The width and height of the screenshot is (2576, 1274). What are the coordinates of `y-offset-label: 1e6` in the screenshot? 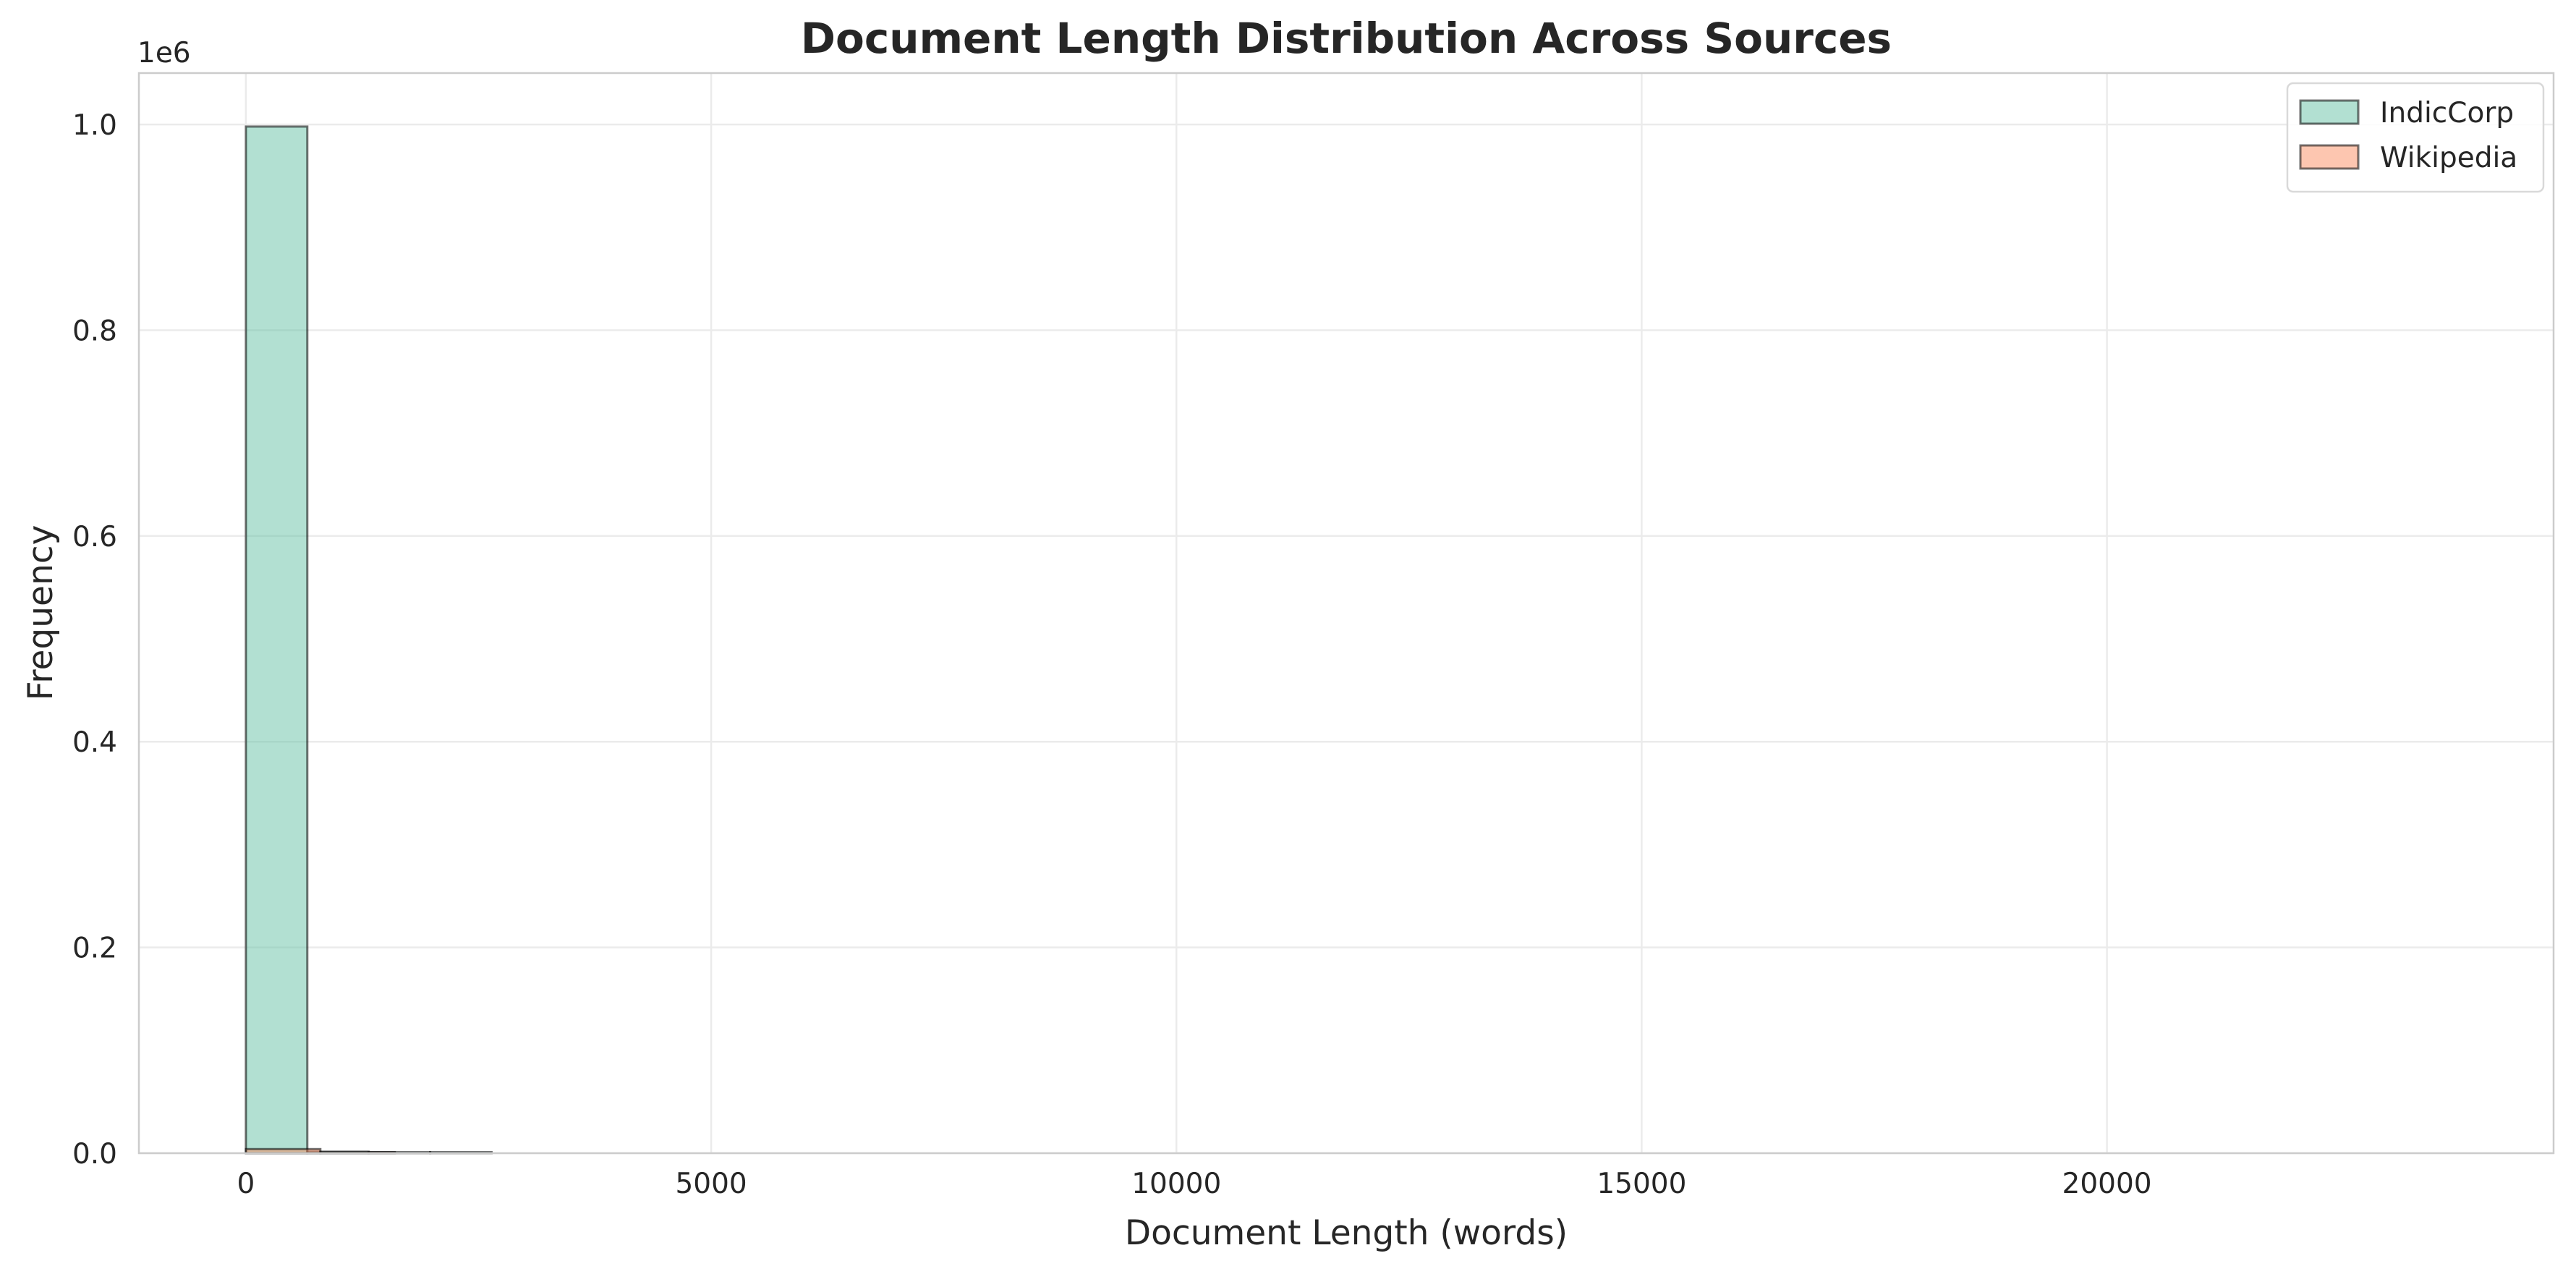 It's located at (164, 53).